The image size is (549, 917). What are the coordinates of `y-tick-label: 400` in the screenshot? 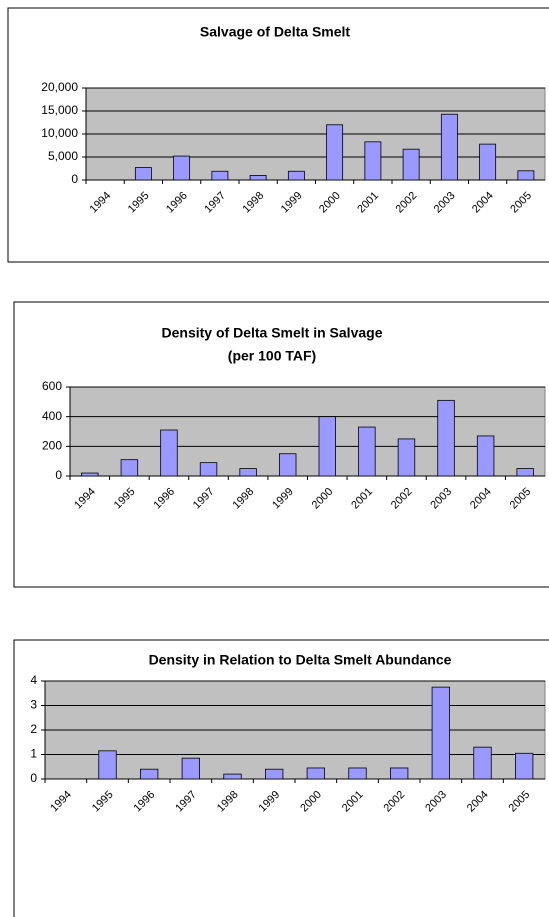 It's located at (52, 416).